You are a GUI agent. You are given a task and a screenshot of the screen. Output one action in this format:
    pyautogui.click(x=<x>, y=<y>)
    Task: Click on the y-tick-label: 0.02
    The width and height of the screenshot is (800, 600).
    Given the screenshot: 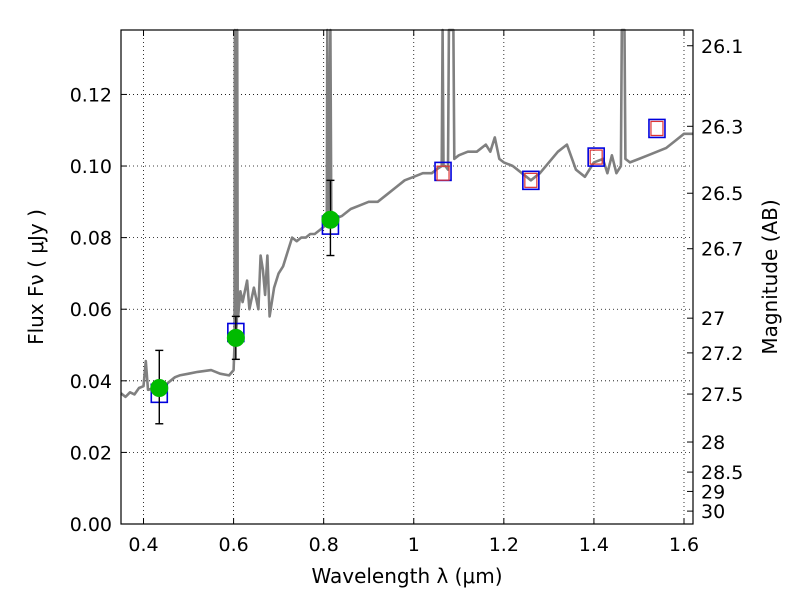 What is the action you would take?
    pyautogui.click(x=91, y=453)
    